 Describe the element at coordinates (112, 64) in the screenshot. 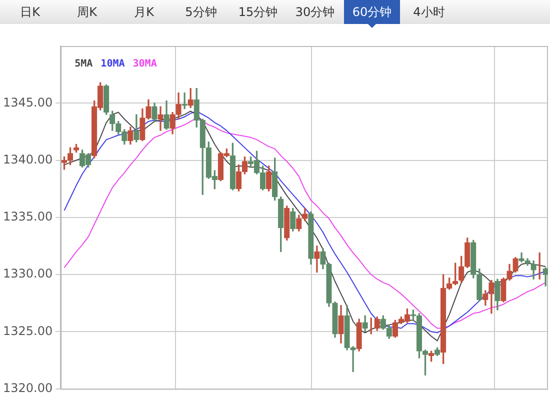

I see `text: 10MA` at that location.